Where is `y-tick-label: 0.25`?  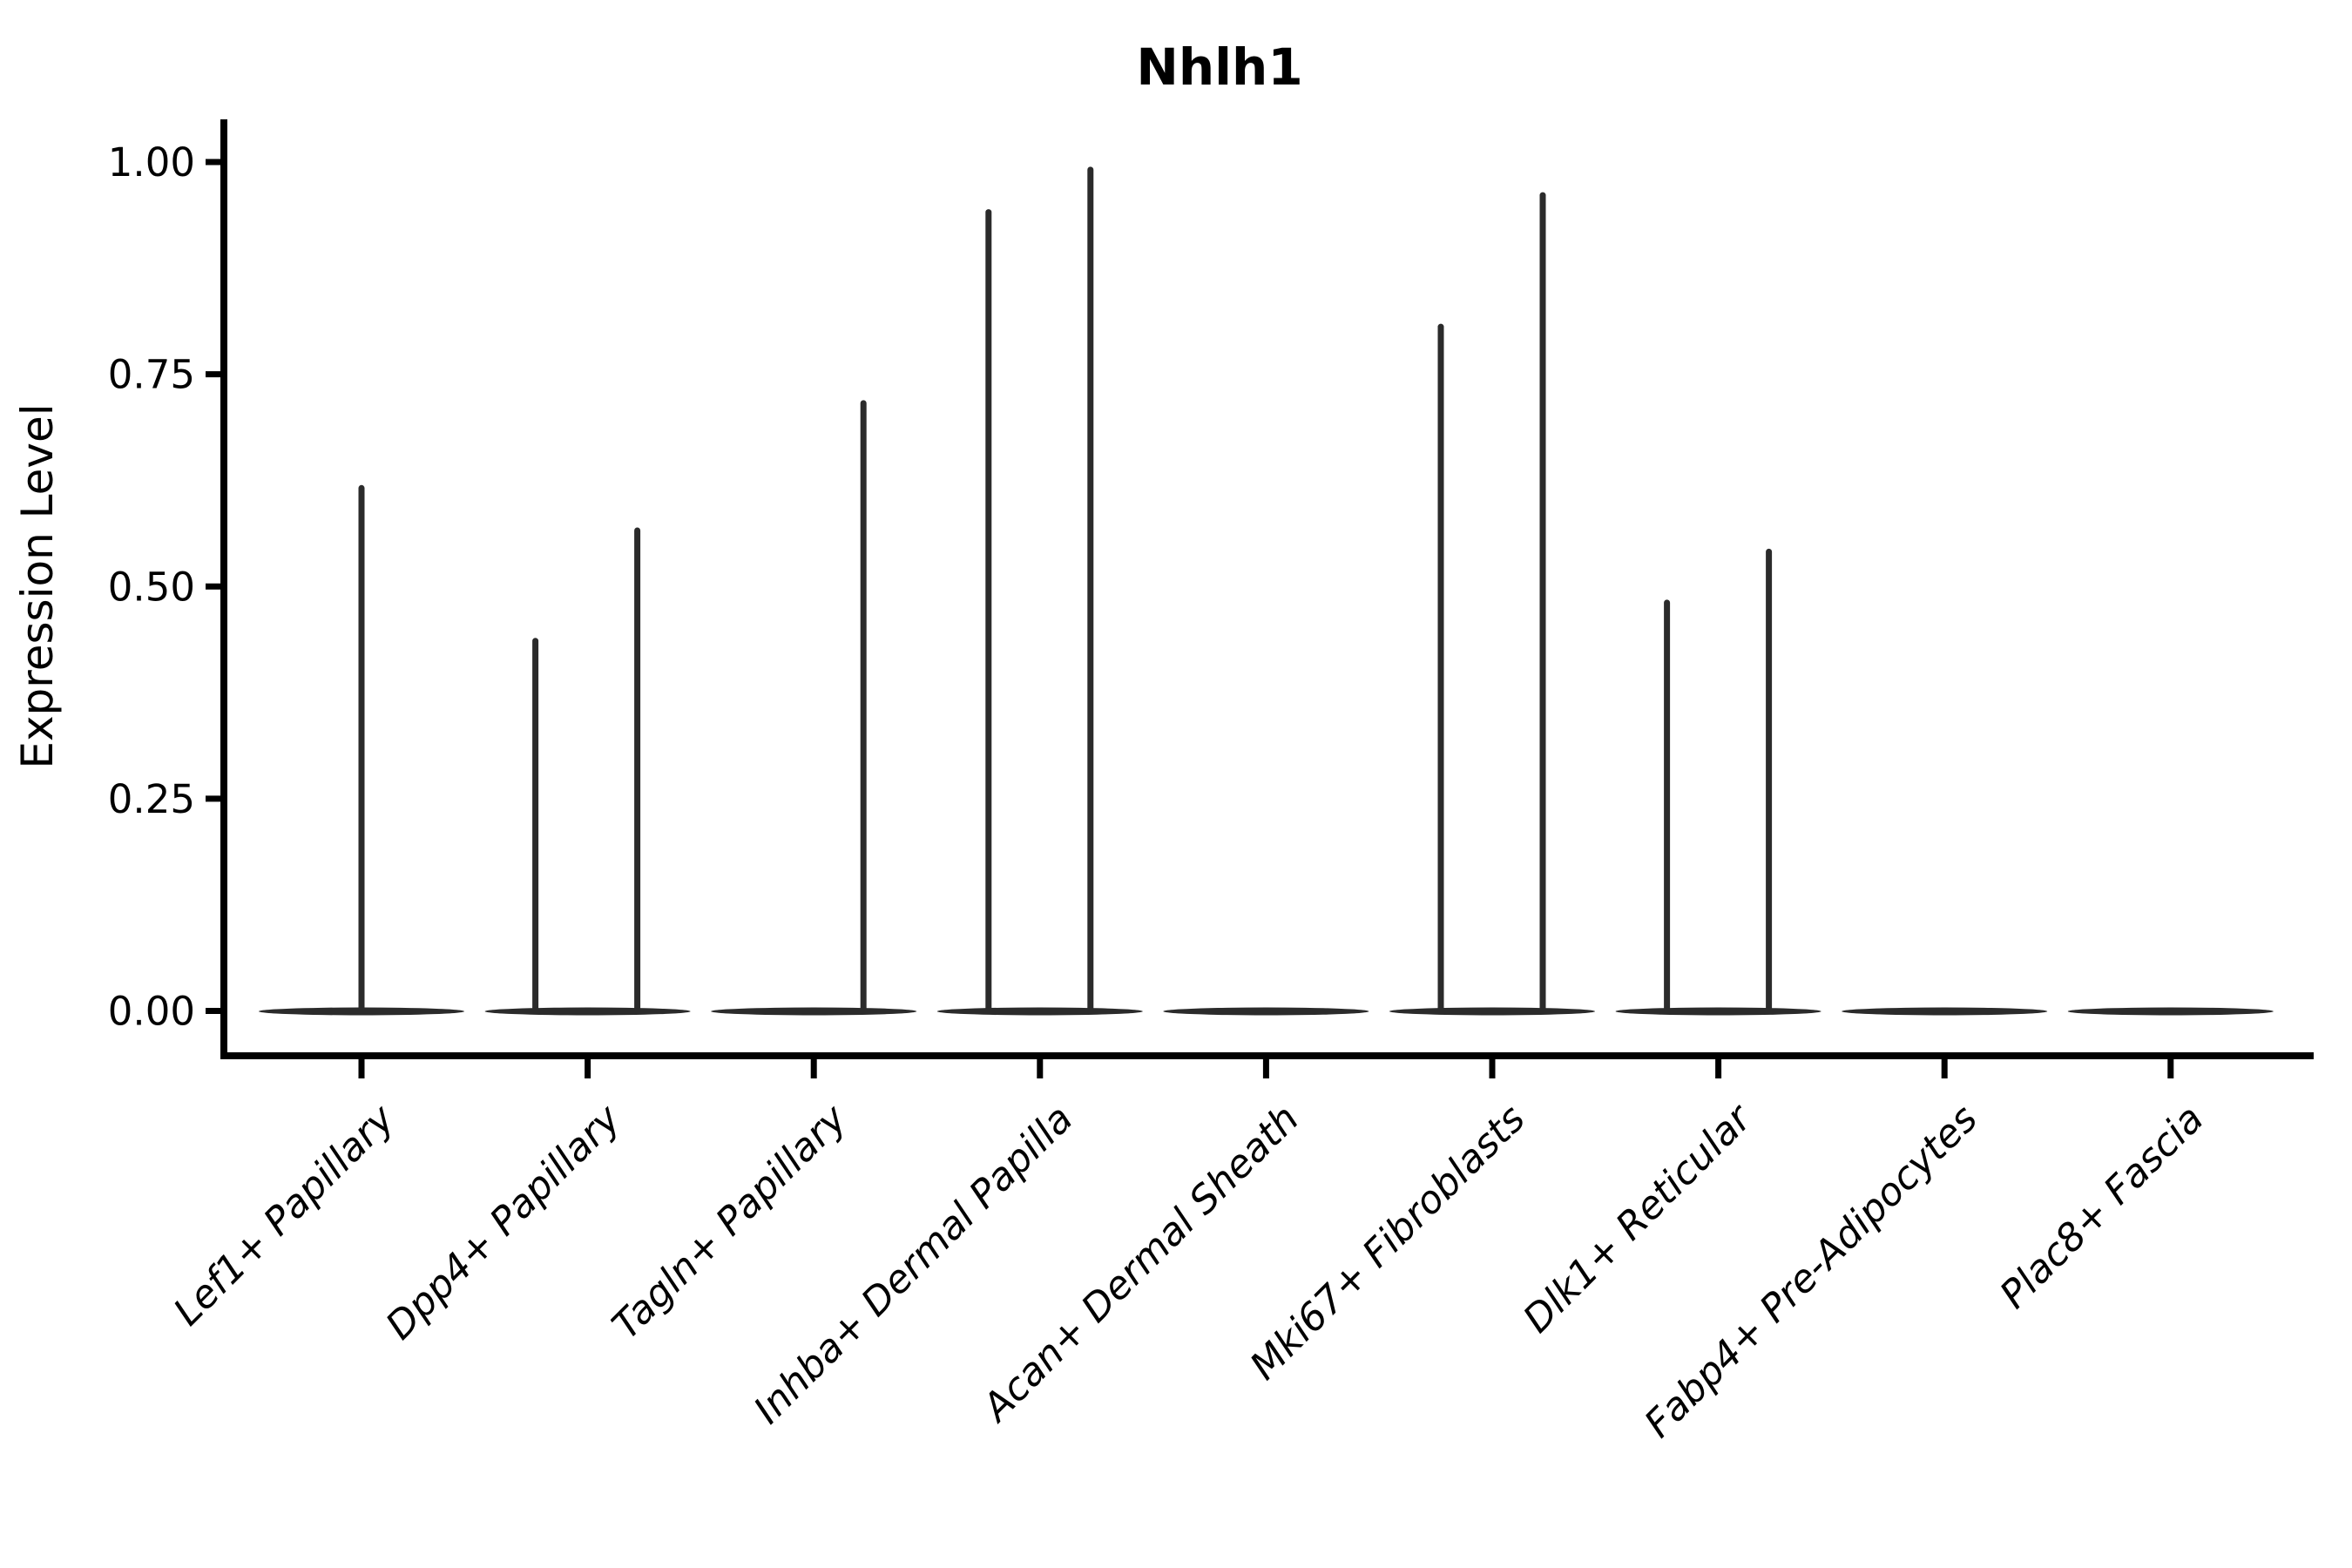
y-tick-label: 0.25 is located at coordinates (151, 799).